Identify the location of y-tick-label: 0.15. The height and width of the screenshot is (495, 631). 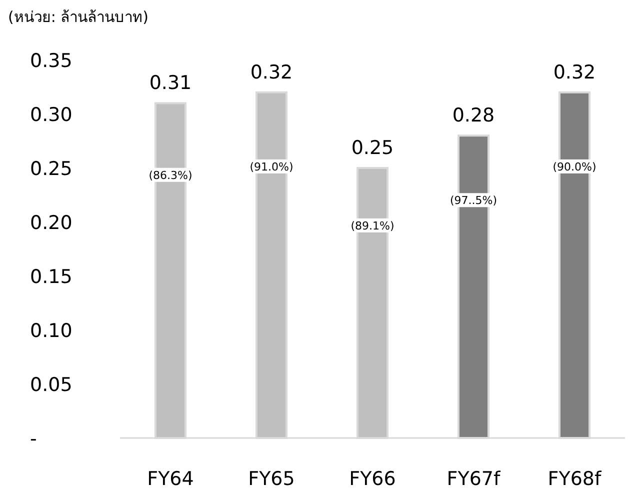
(51, 277).